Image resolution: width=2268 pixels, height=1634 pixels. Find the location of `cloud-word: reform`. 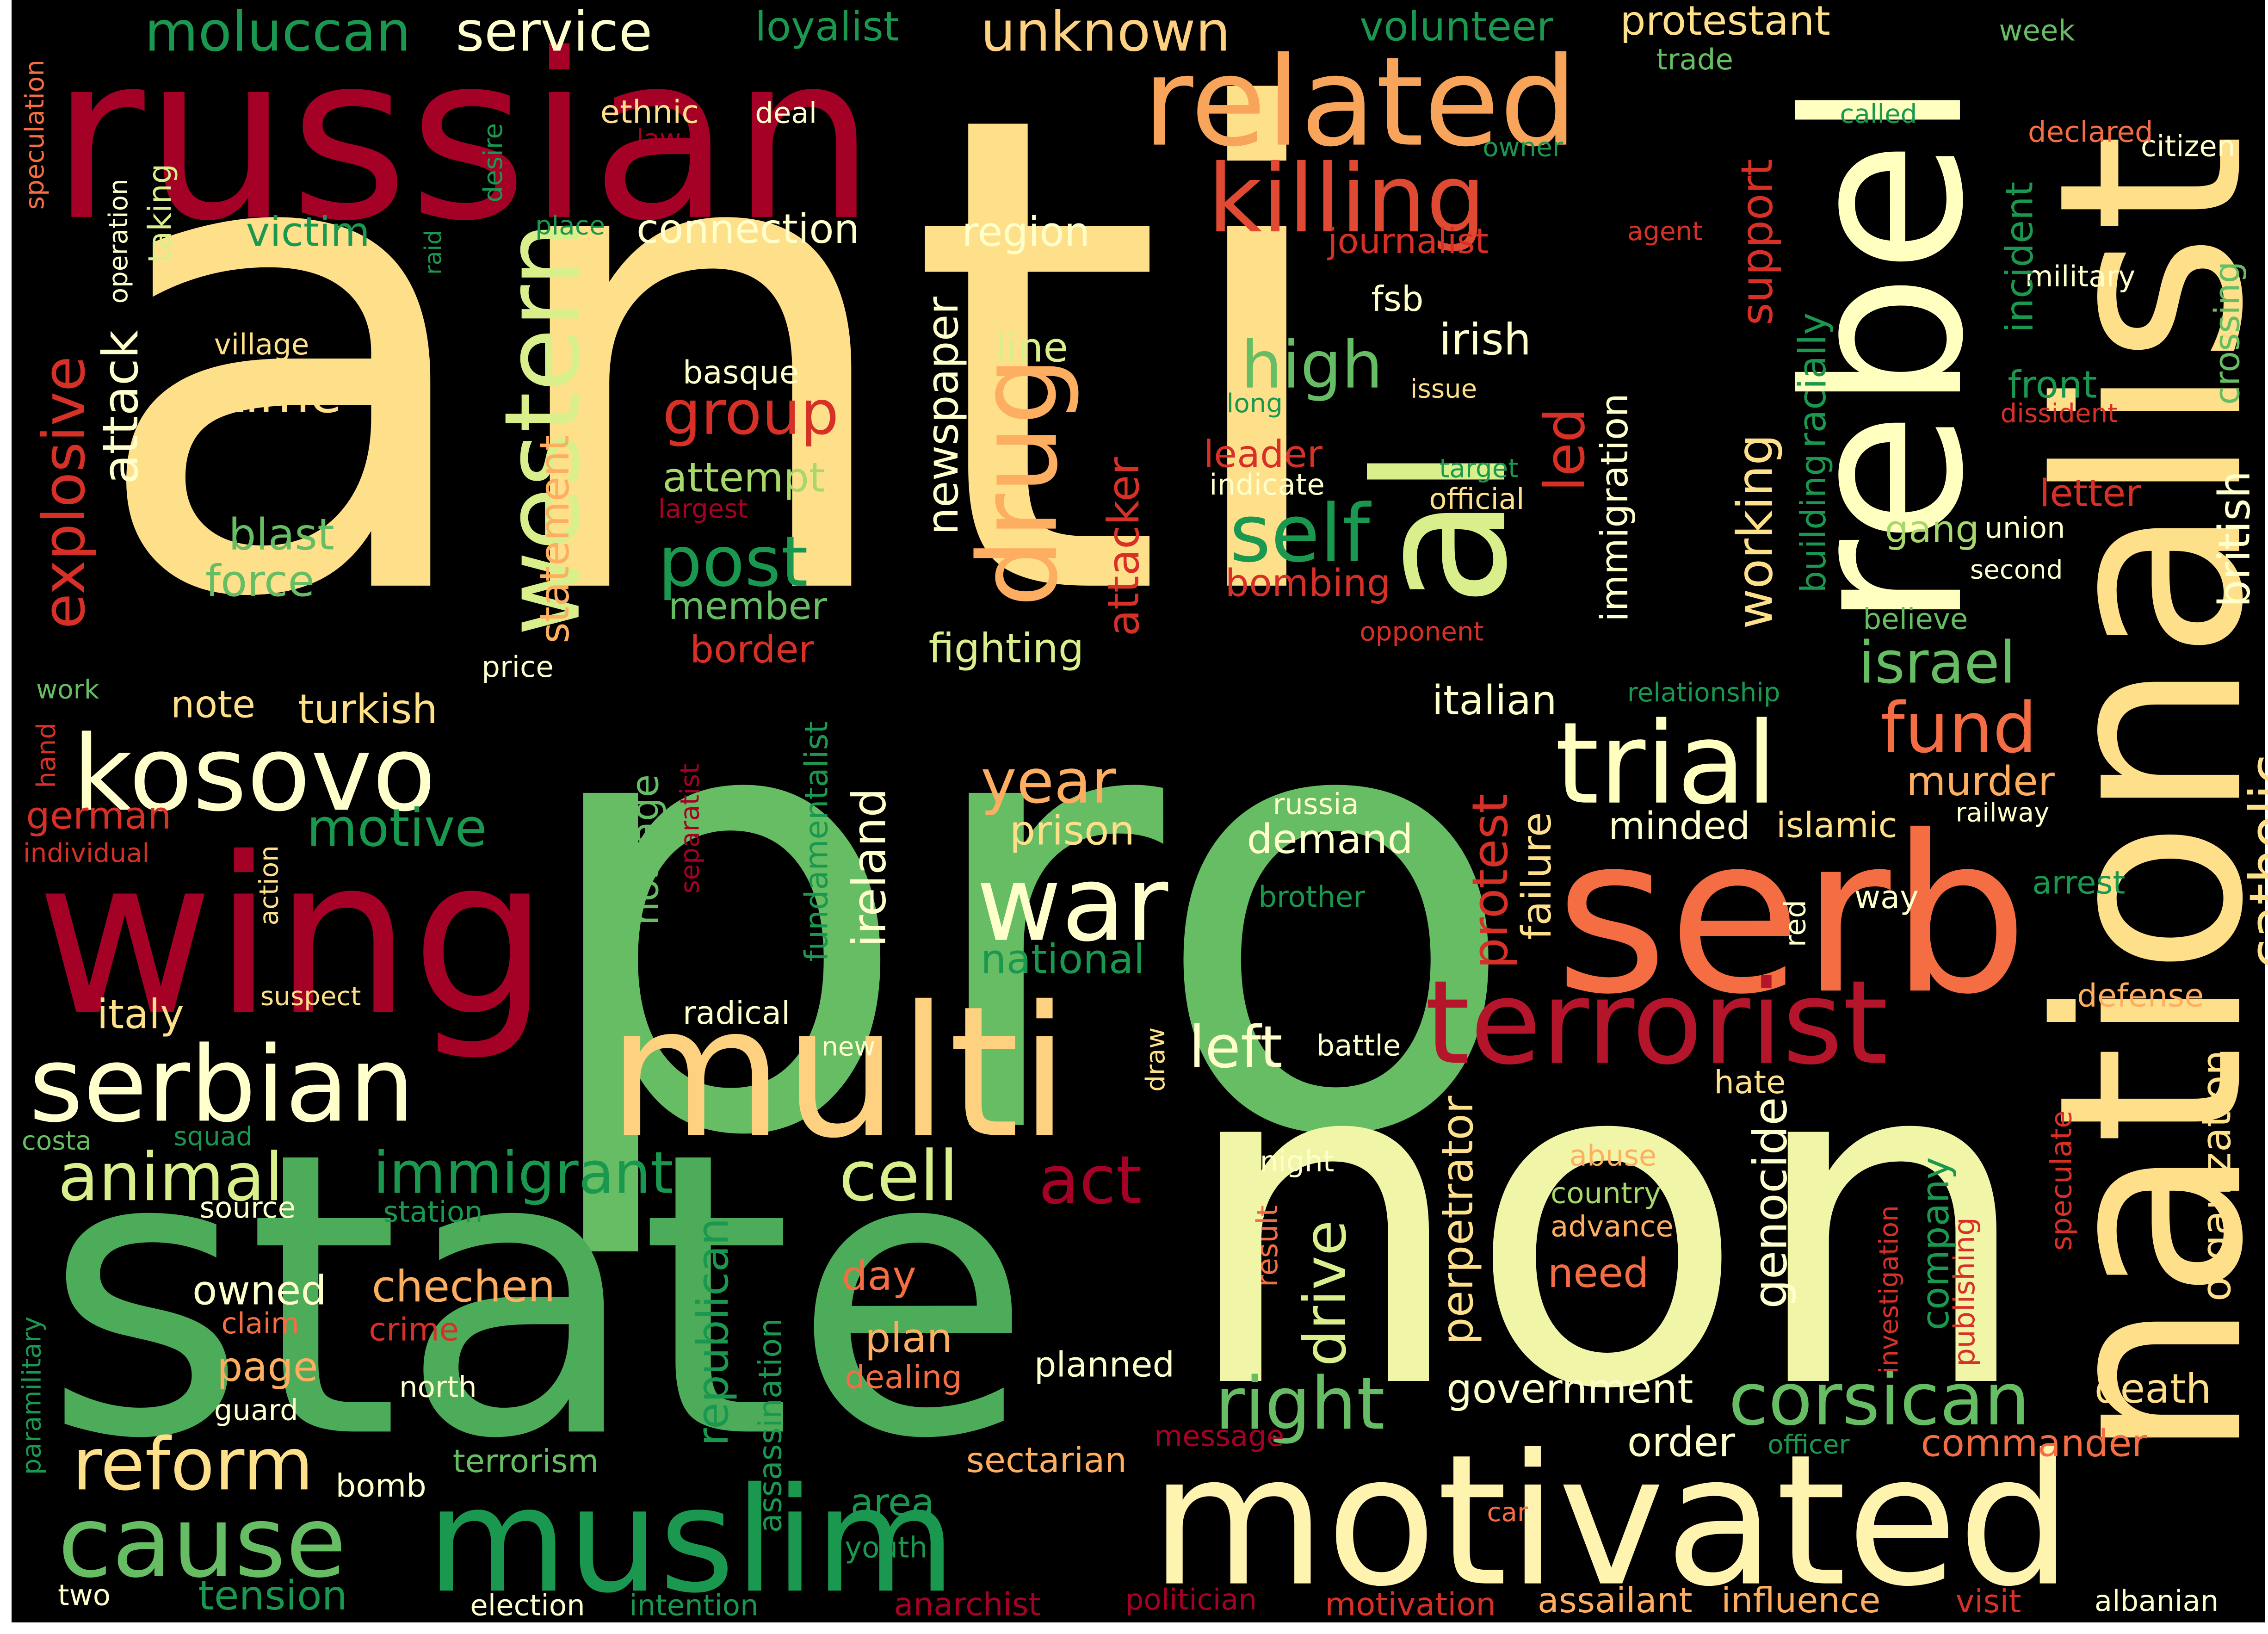

cloud-word: reform is located at coordinates (193, 1464).